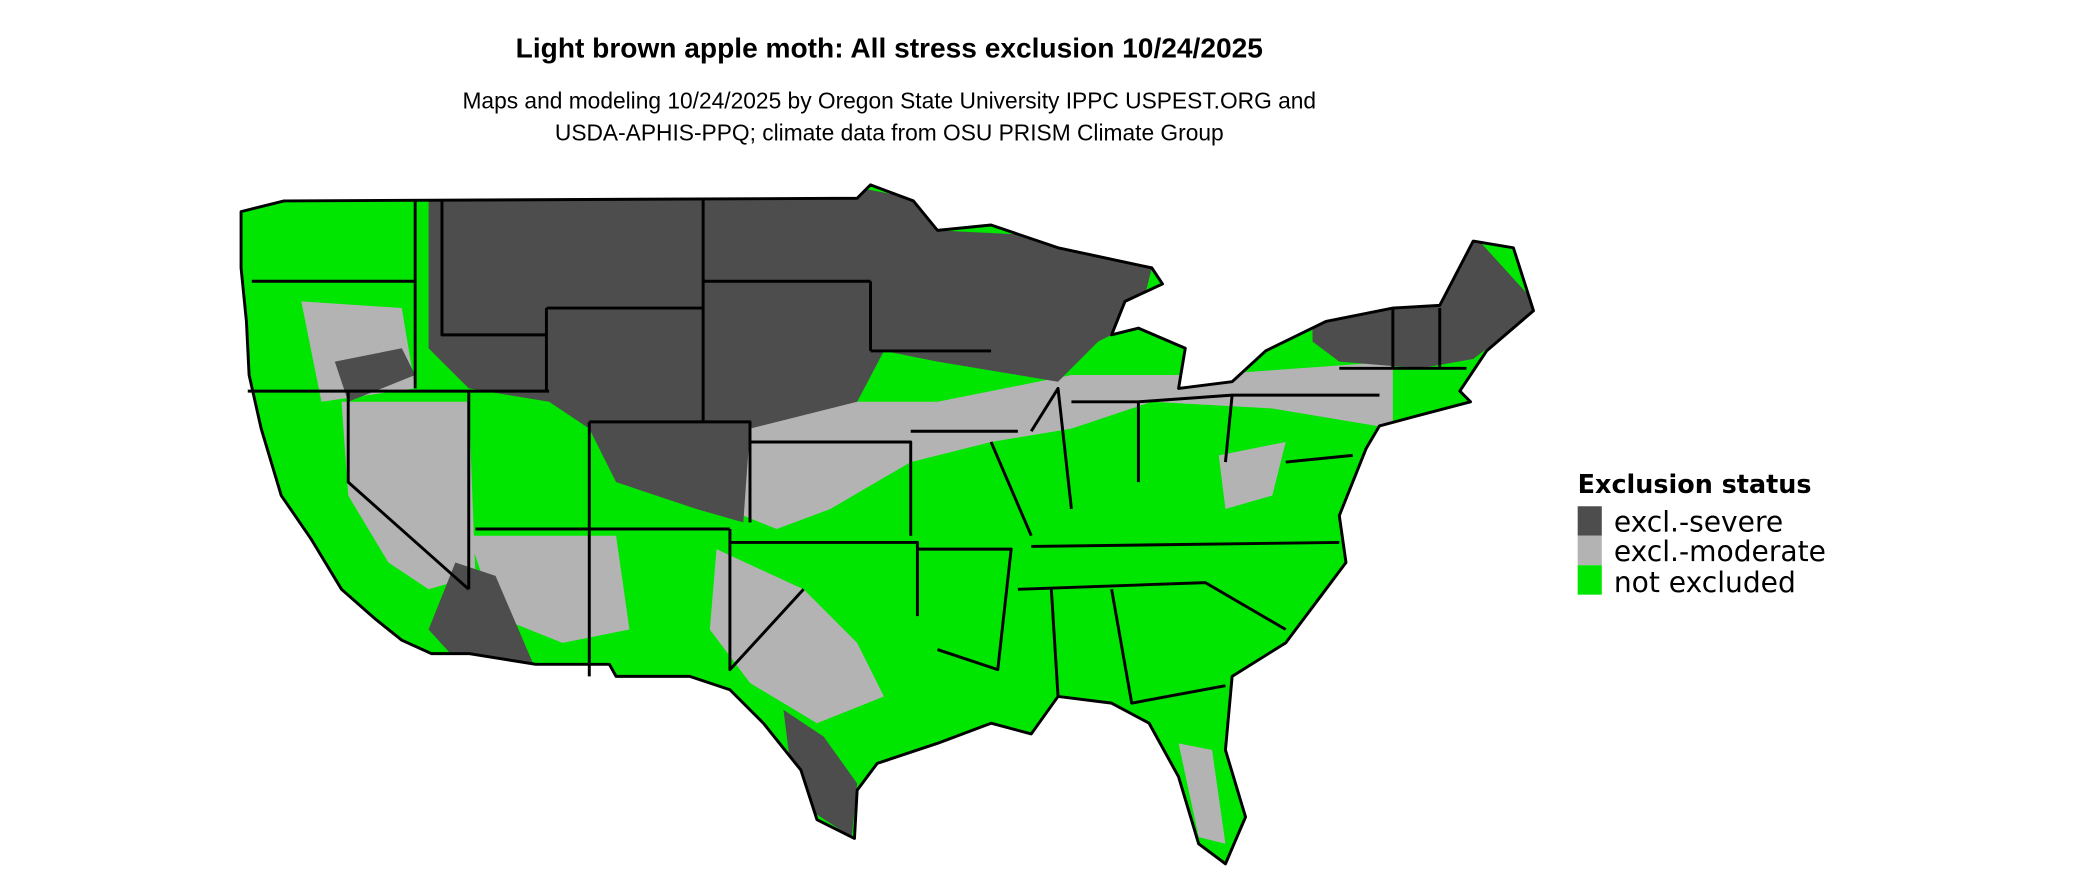 This screenshot has width=2100, height=892. What do you see at coordinates (1695, 484) in the screenshot?
I see `legend-title: Exclusion status` at bounding box center [1695, 484].